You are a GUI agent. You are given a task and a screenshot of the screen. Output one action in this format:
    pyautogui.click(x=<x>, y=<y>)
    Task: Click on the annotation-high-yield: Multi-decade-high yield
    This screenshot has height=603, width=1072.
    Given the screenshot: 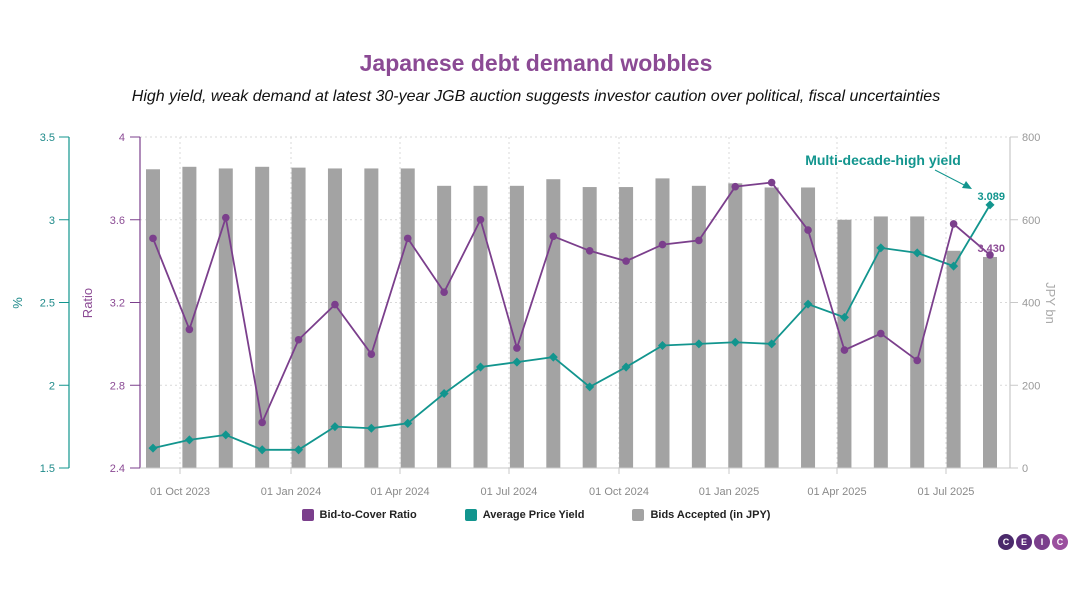 What is the action you would take?
    pyautogui.click(x=883, y=160)
    